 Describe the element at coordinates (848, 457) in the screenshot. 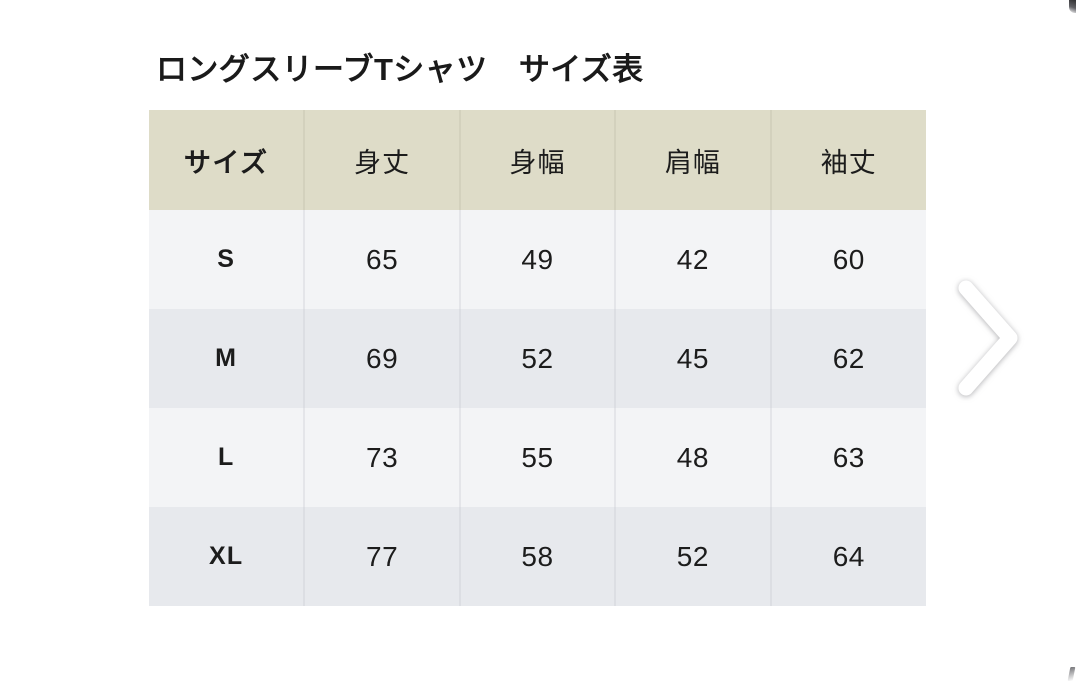

I see `cell-sleeve: 63` at that location.